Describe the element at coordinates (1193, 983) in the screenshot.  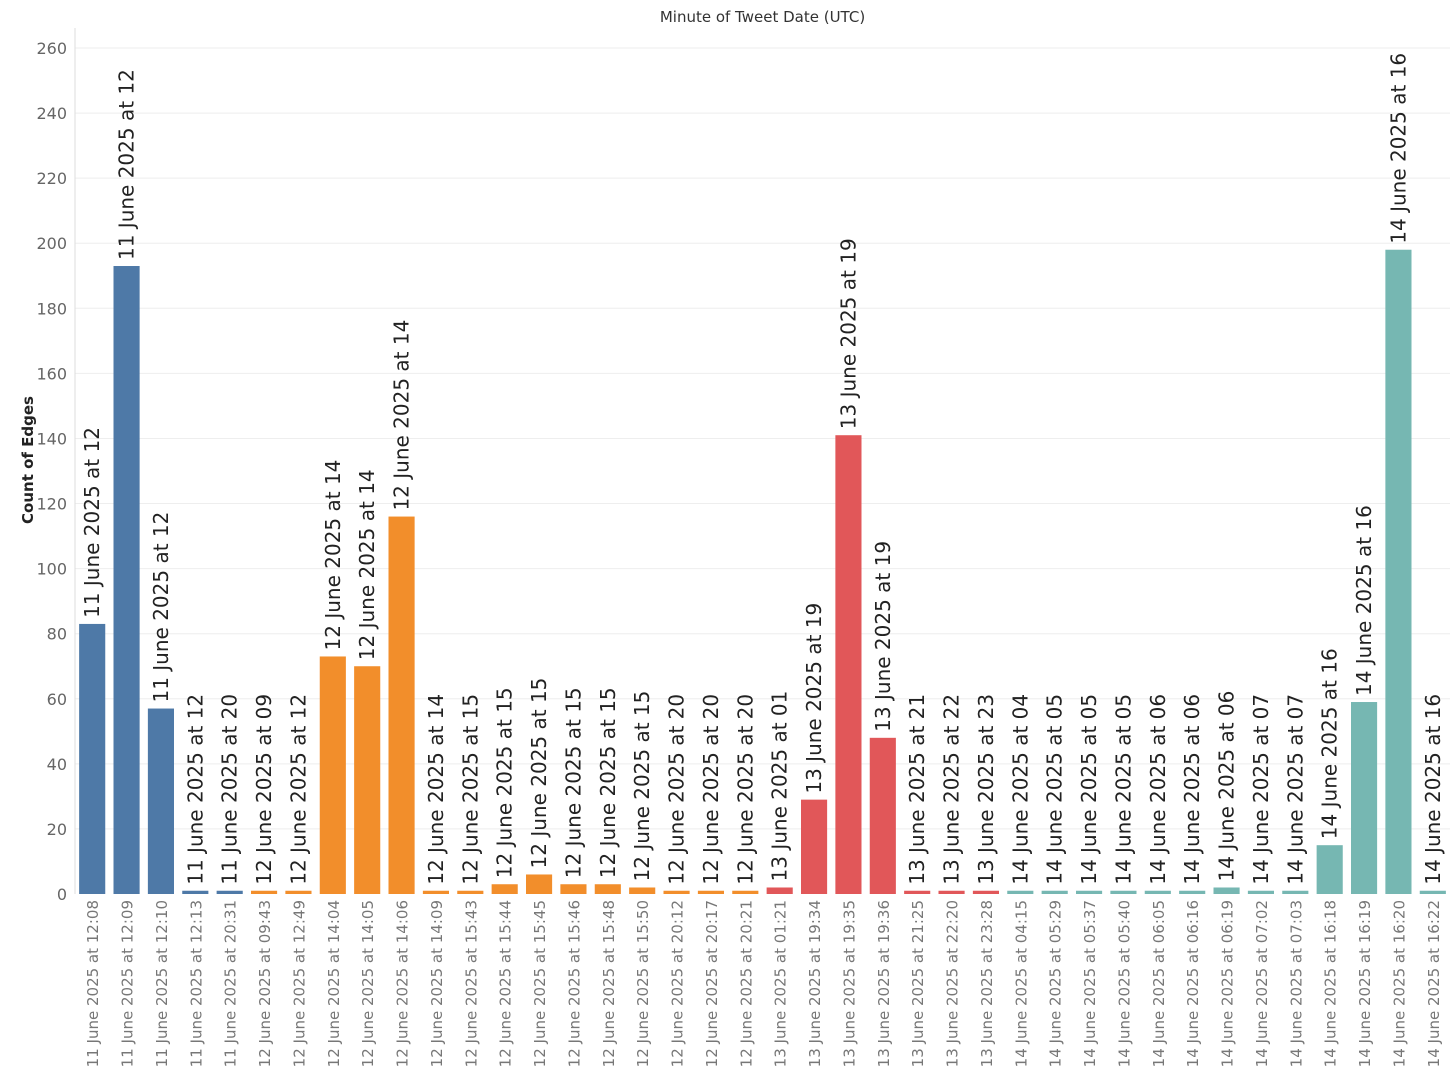
I see `x-tick-label: 14 June 2025 at 06:16` at that location.